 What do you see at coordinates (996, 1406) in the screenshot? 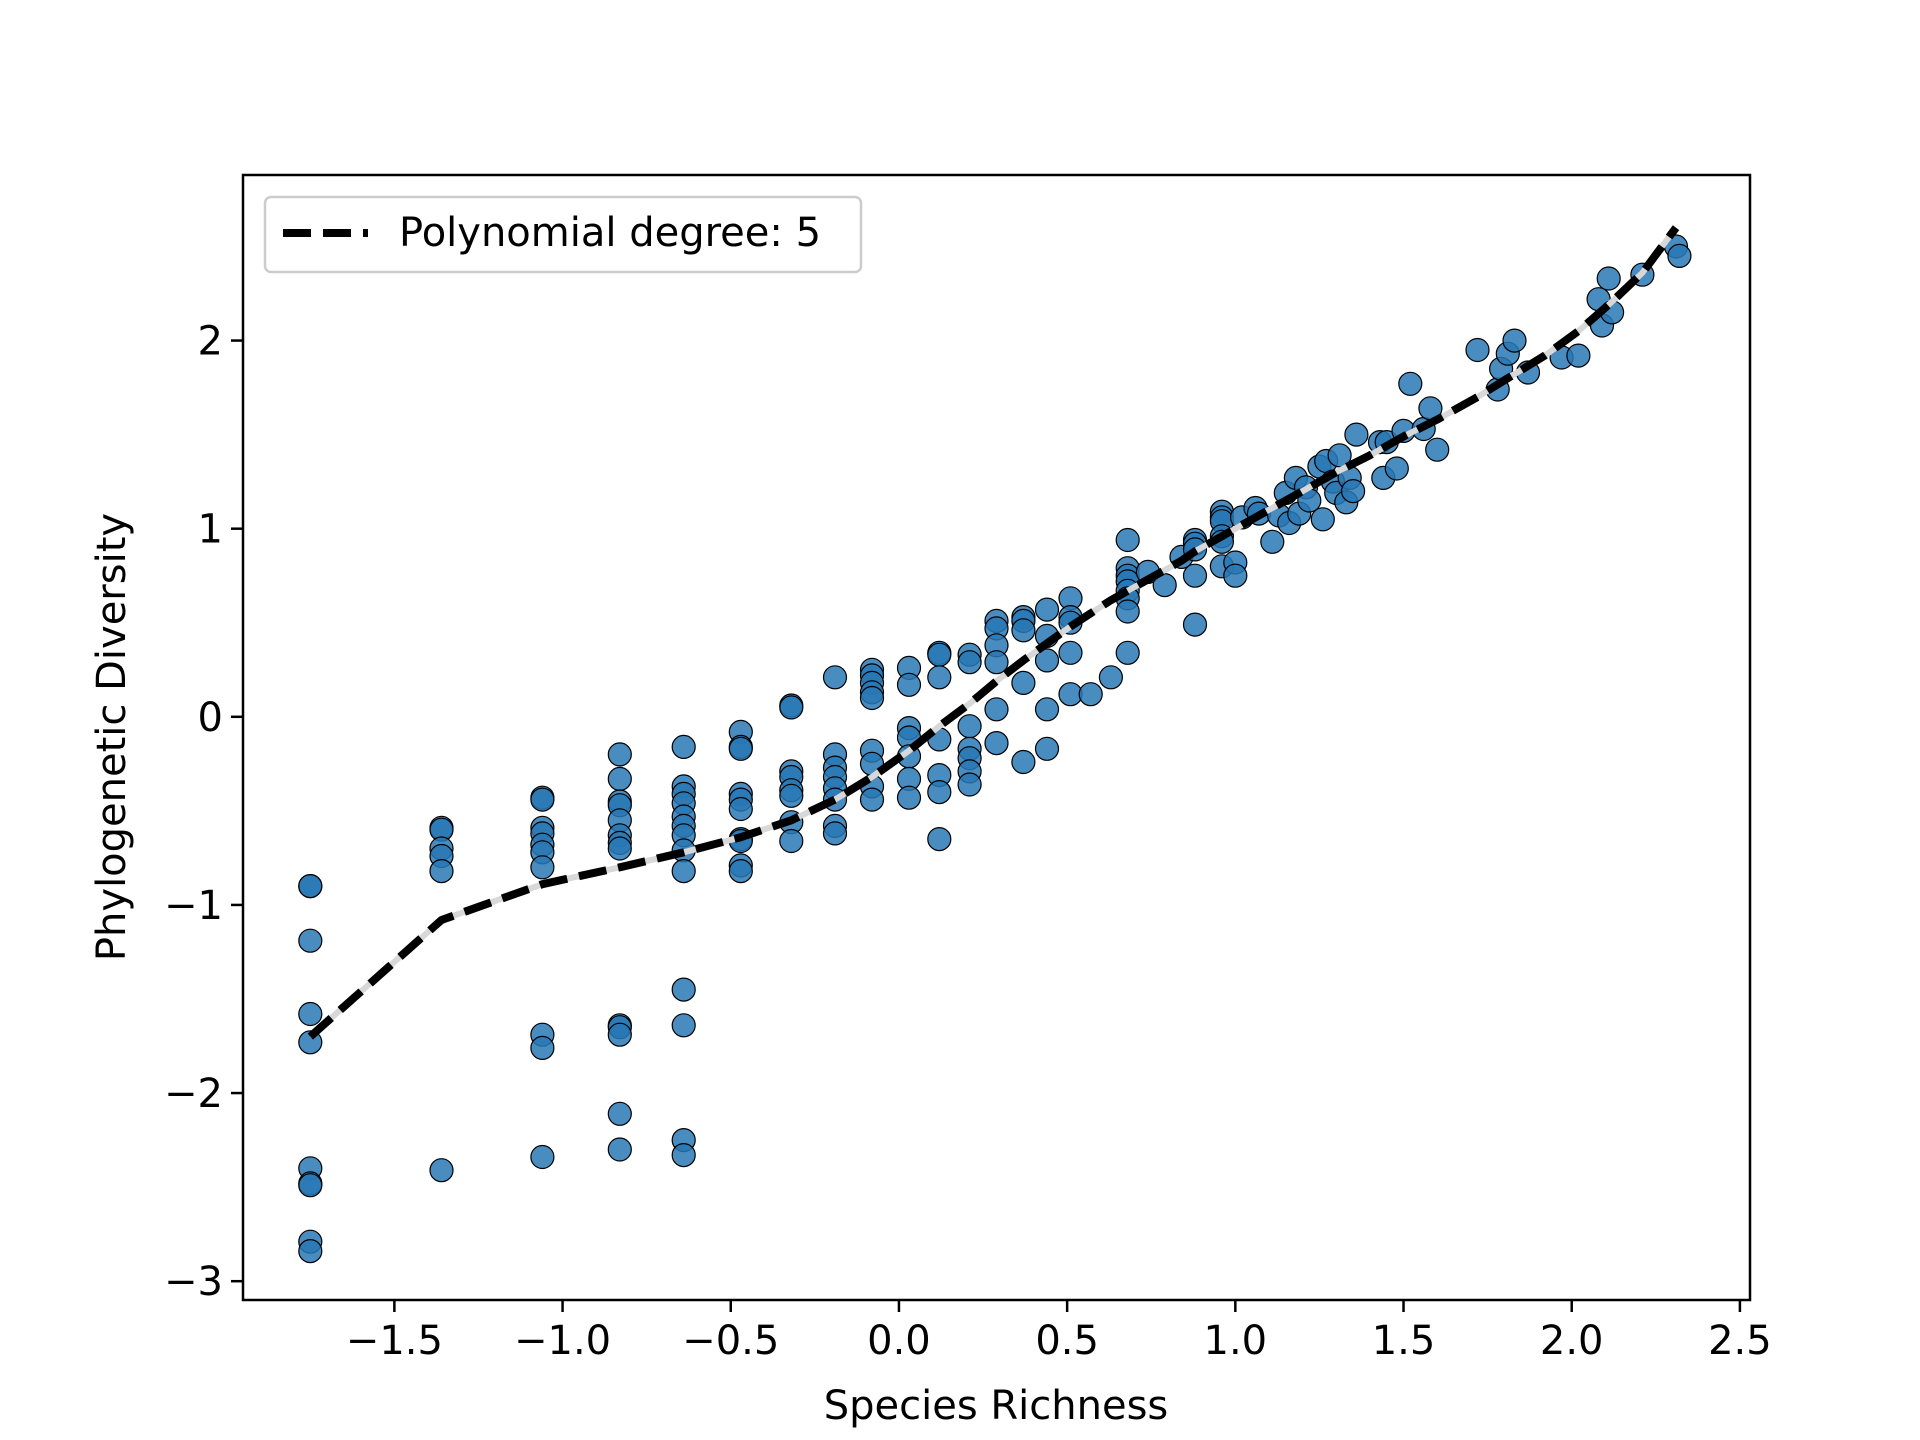
I see `x-axis-label: Species Richness` at bounding box center [996, 1406].